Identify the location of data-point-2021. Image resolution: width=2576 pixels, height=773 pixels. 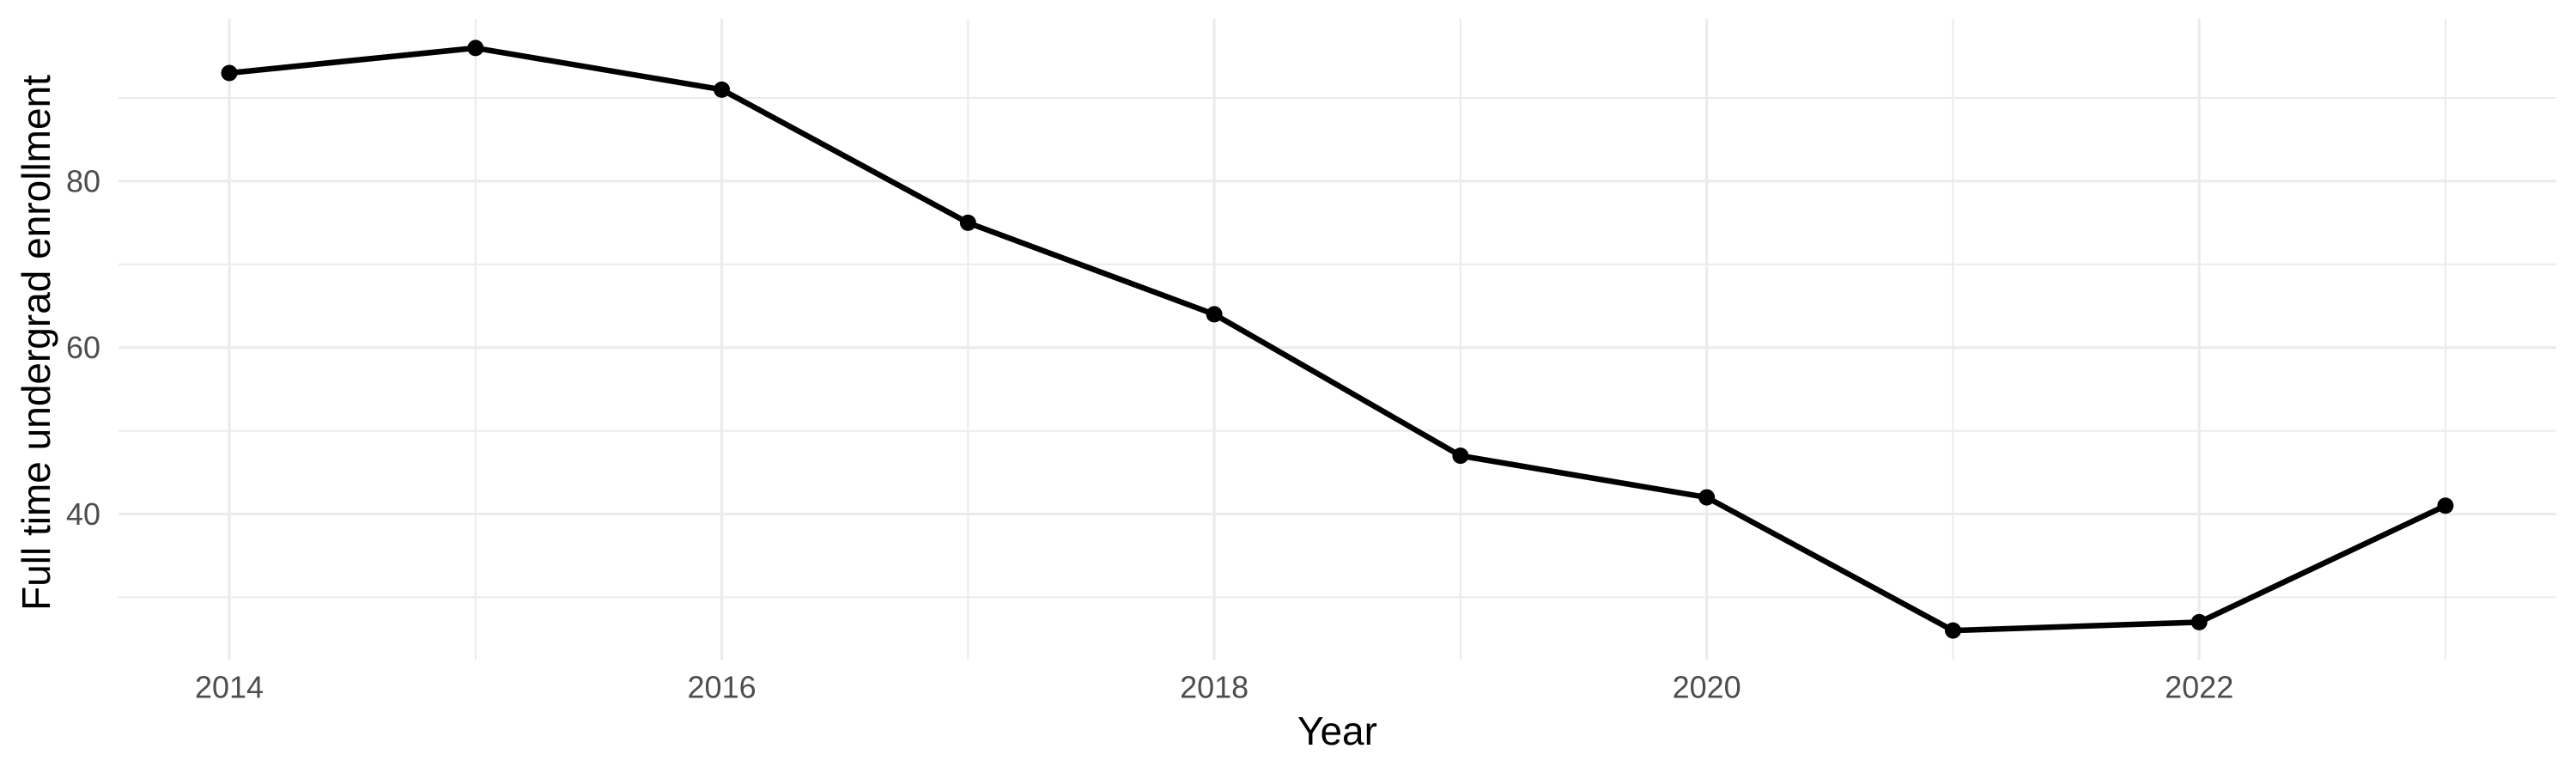
(1953, 630).